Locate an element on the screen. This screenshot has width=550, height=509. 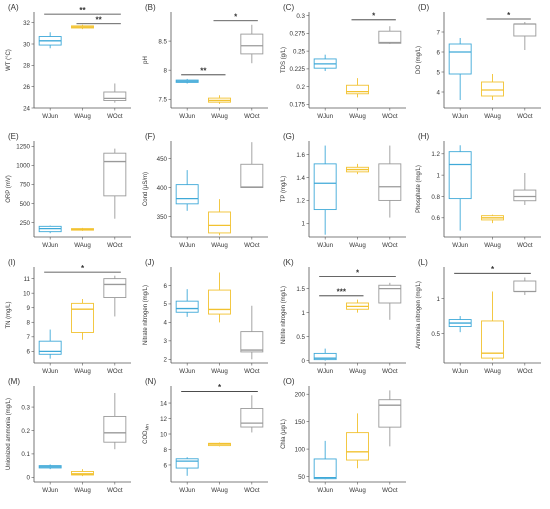
panel-letter: (O) is located at coordinates (289, 381).